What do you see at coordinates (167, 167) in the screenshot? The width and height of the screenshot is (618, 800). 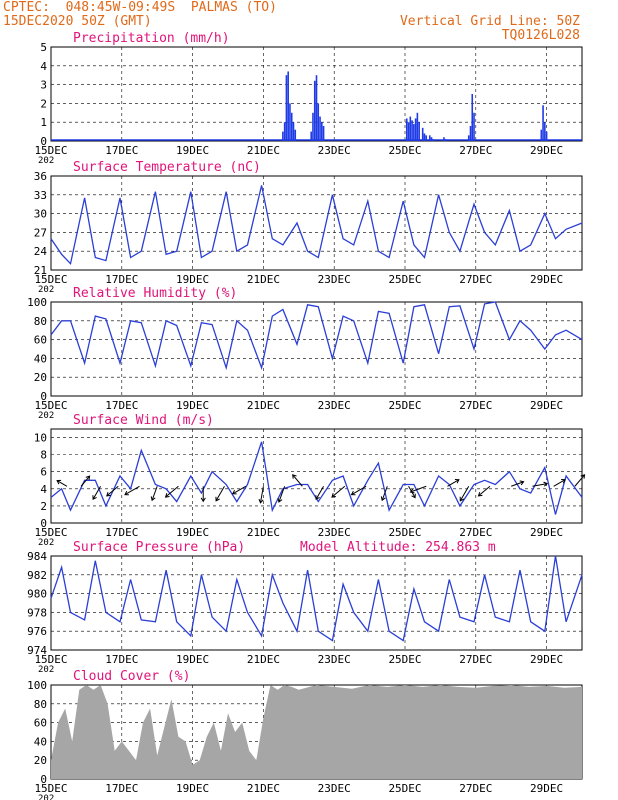 I see `panel-1-title: Surface Temperature (nC)` at bounding box center [167, 167].